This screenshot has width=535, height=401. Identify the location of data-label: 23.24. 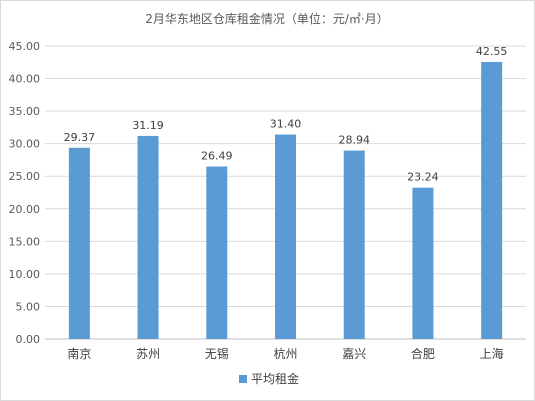
(423, 177).